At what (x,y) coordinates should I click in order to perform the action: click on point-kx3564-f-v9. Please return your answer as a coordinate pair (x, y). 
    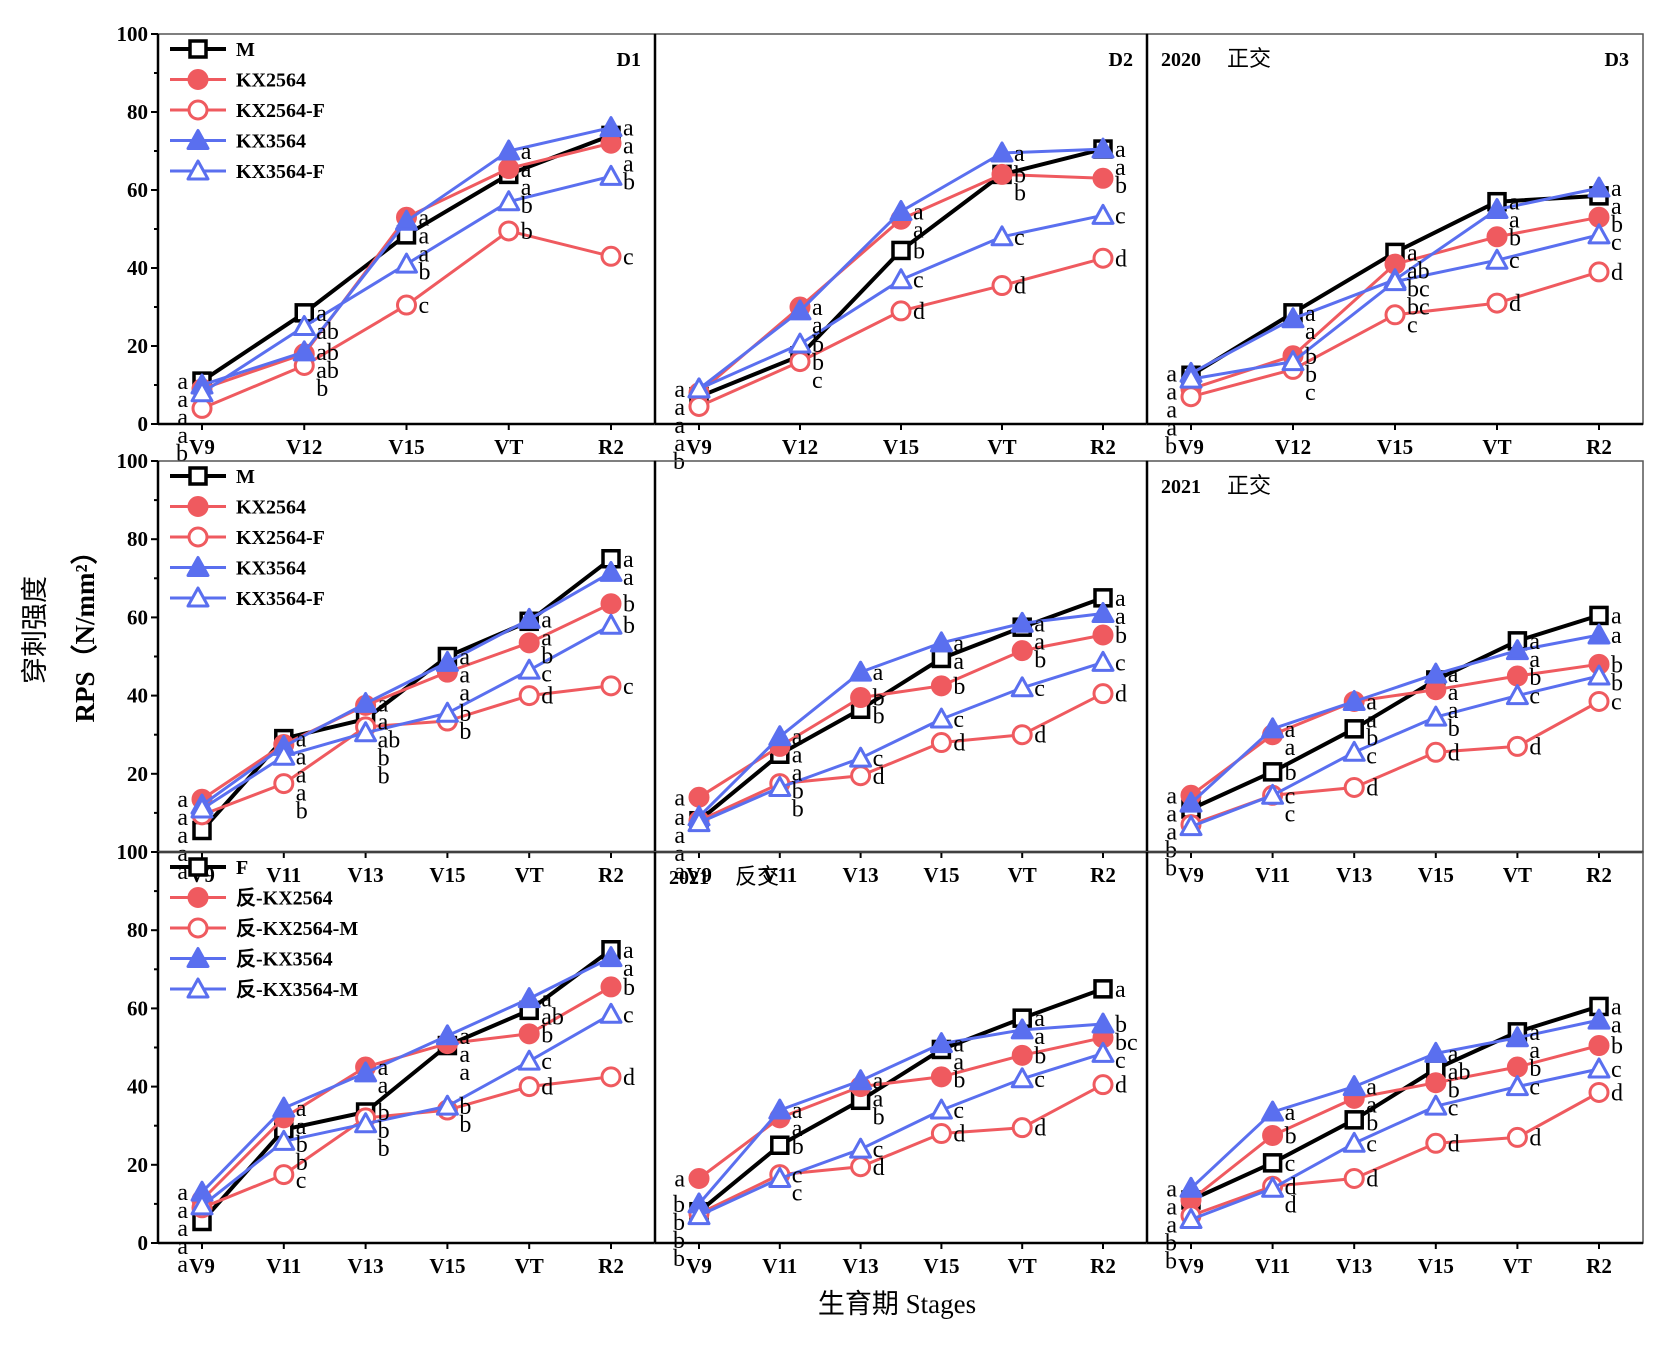
    Looking at the image, I should click on (202, 808).